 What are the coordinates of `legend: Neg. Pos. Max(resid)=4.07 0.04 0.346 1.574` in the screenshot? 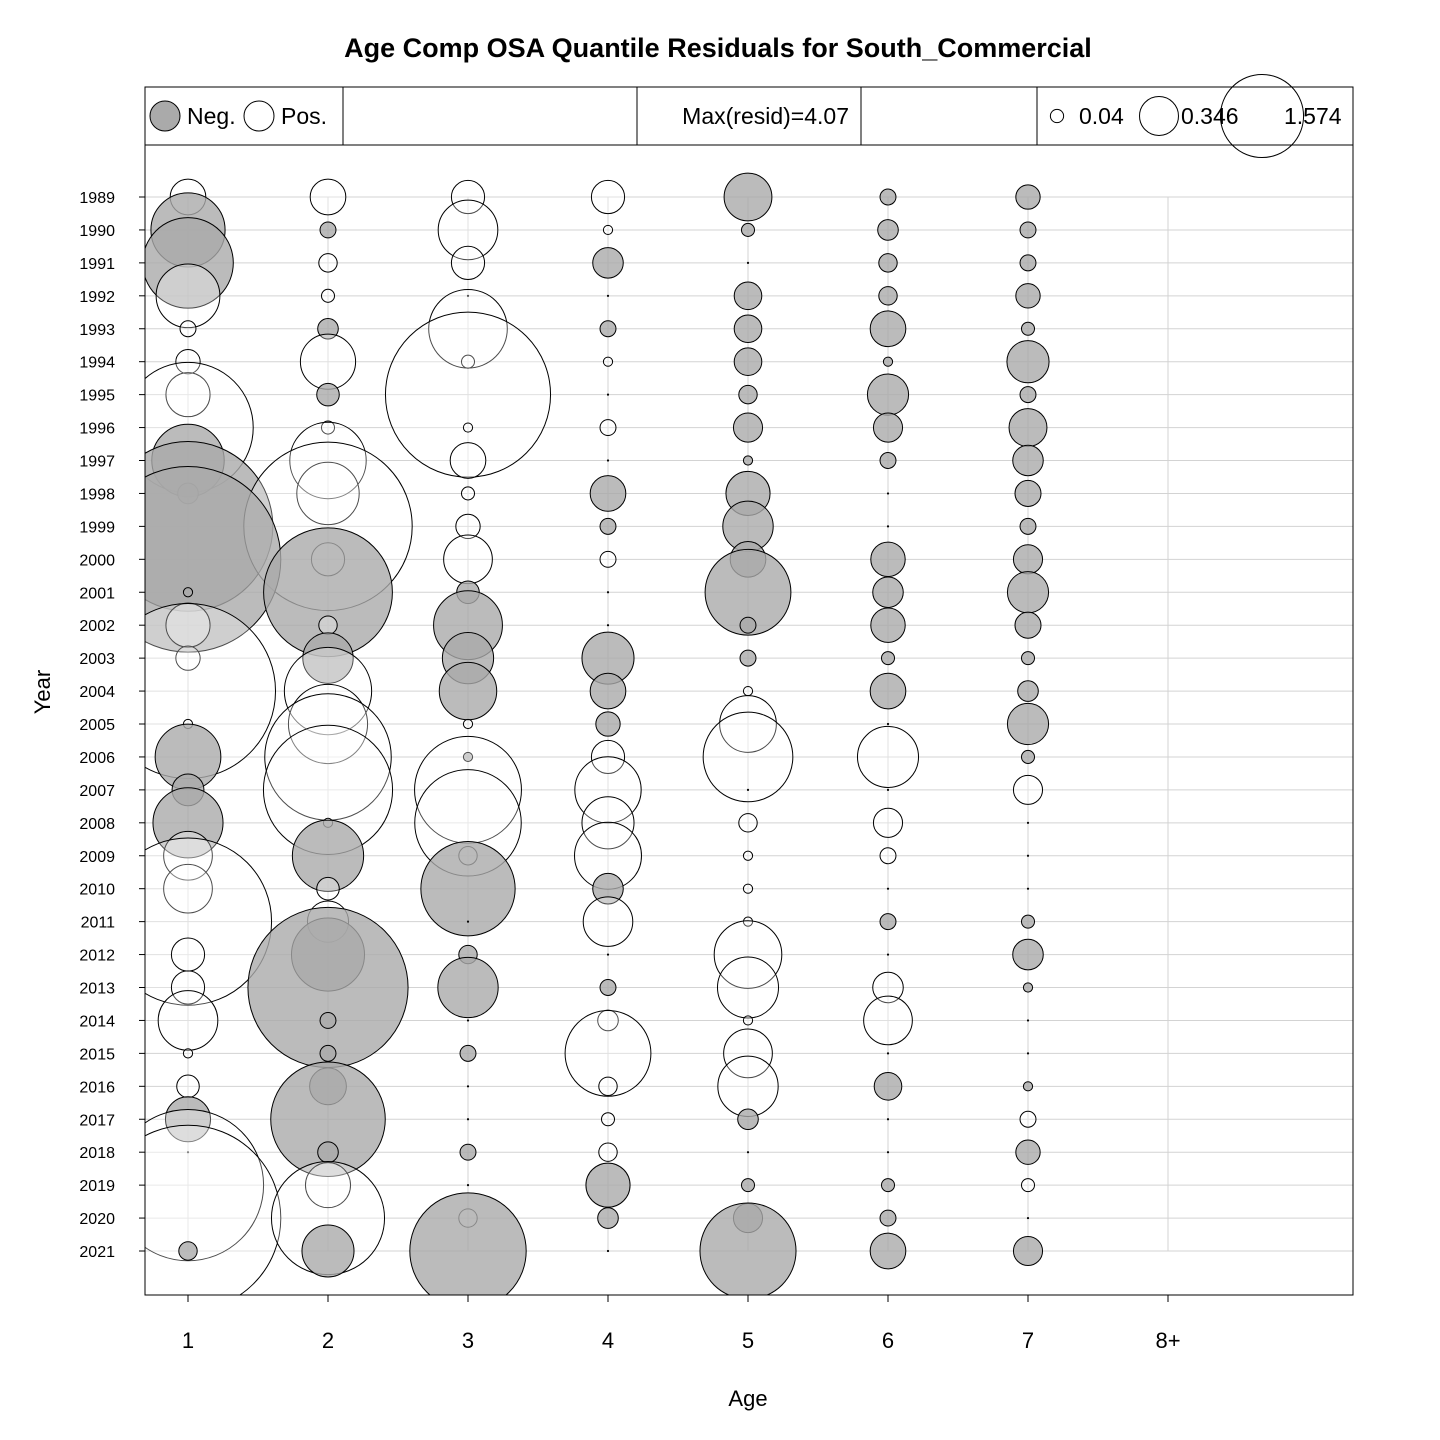 It's located at (749, 116).